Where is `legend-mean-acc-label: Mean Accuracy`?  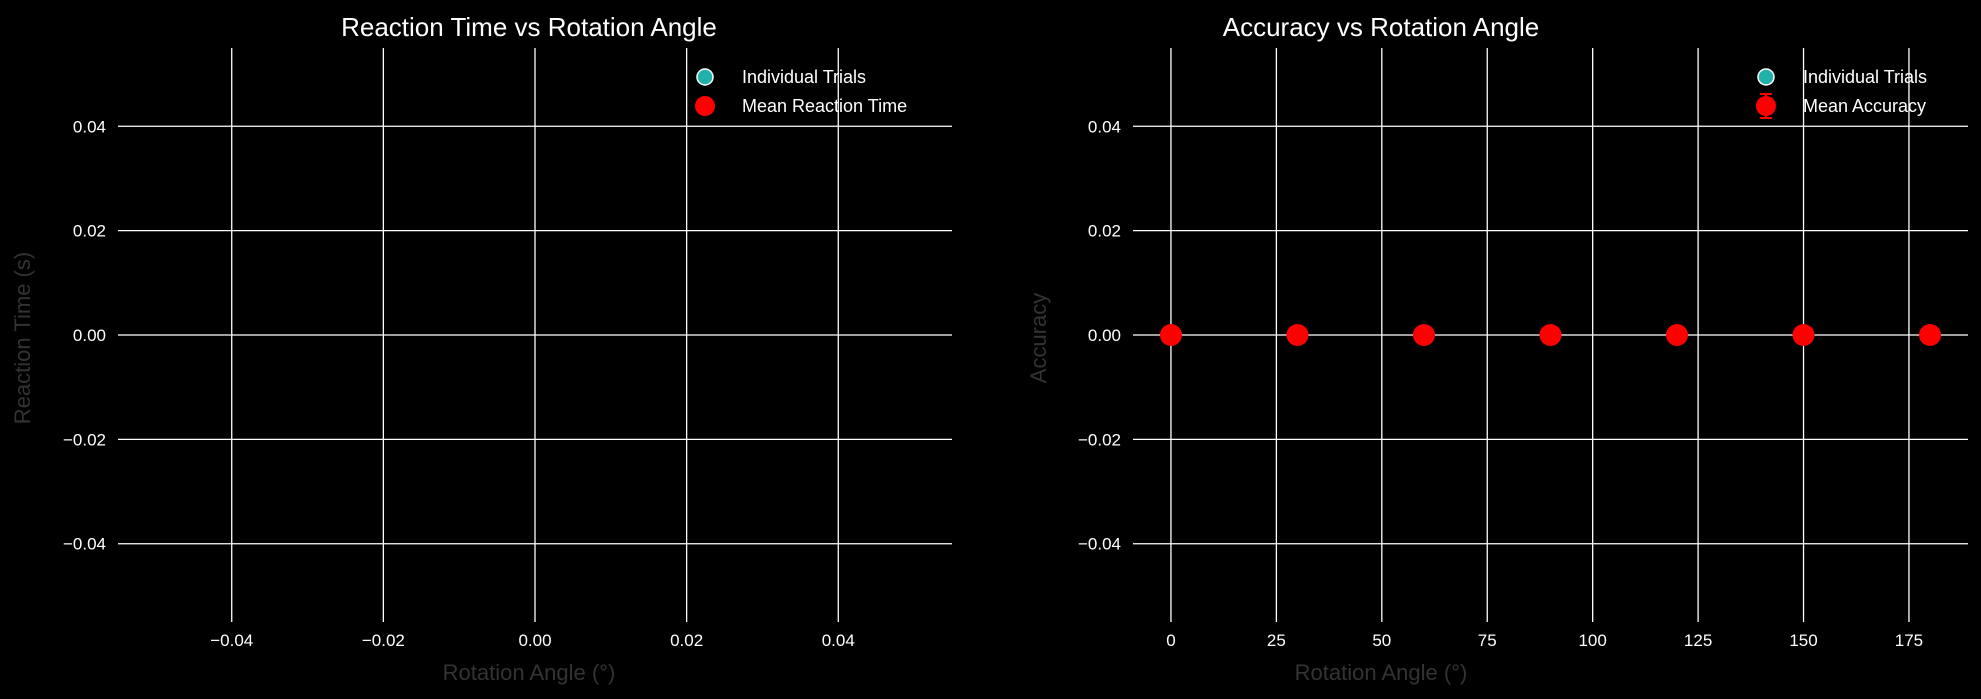
legend-mean-acc-label: Mean Accuracy is located at coordinates (1864, 106).